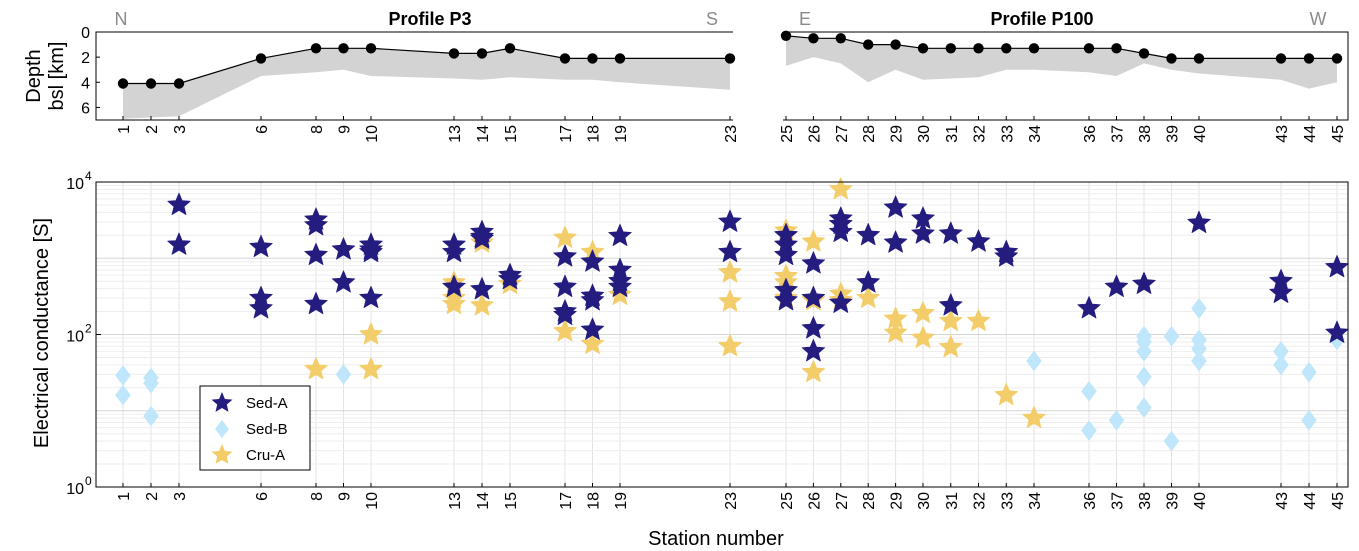  What do you see at coordinates (952, 134) in the screenshot?
I see `station-tick-label: 31` at bounding box center [952, 134].